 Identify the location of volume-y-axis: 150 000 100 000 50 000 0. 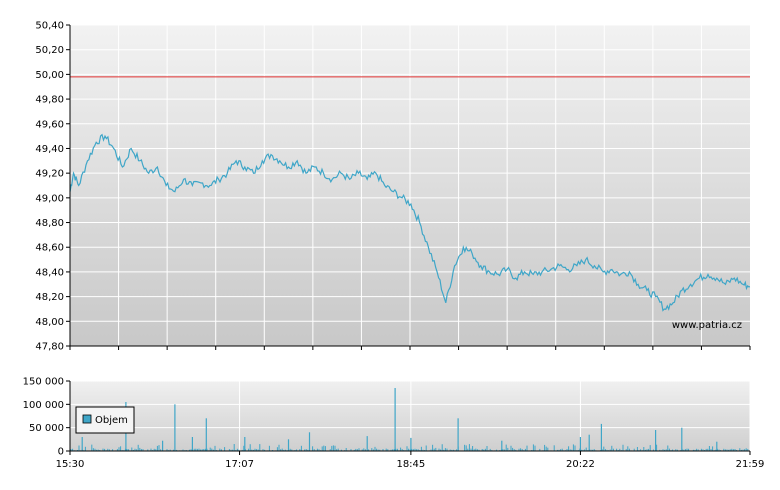
(46, 417).